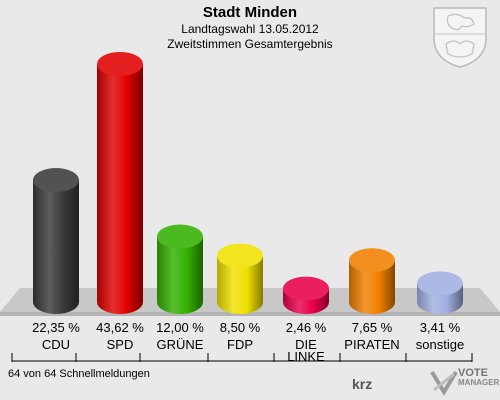 The height and width of the screenshot is (400, 500). What do you see at coordinates (460, 37) in the screenshot?
I see `coat-of-arms-icon` at bounding box center [460, 37].